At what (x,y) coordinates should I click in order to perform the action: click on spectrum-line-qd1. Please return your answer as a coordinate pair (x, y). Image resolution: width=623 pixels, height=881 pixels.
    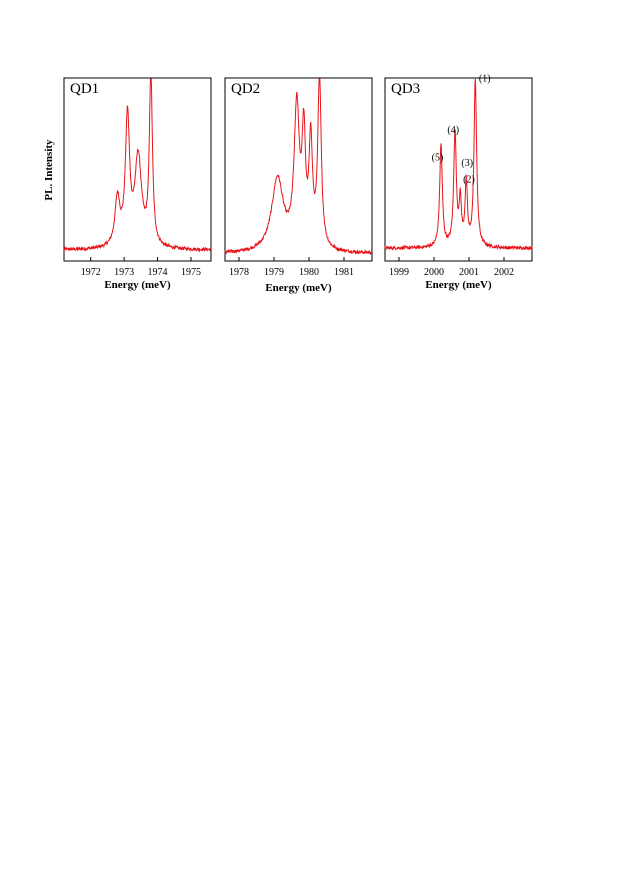
    Looking at the image, I should click on (137, 165).